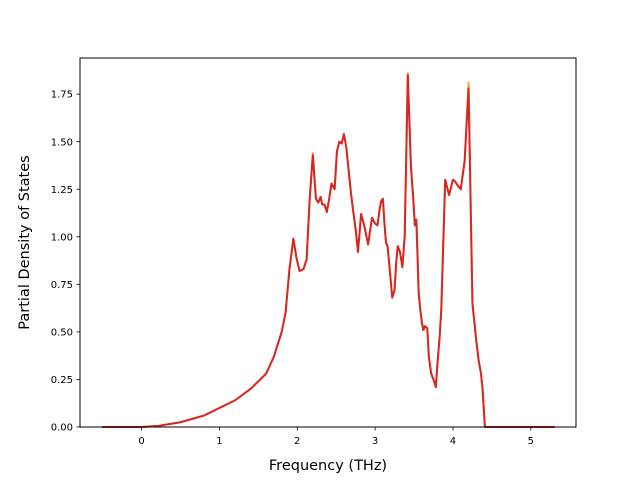 This screenshot has width=640, height=480. What do you see at coordinates (62, 95) in the screenshot?
I see `y-tick-label: 1.75` at bounding box center [62, 95].